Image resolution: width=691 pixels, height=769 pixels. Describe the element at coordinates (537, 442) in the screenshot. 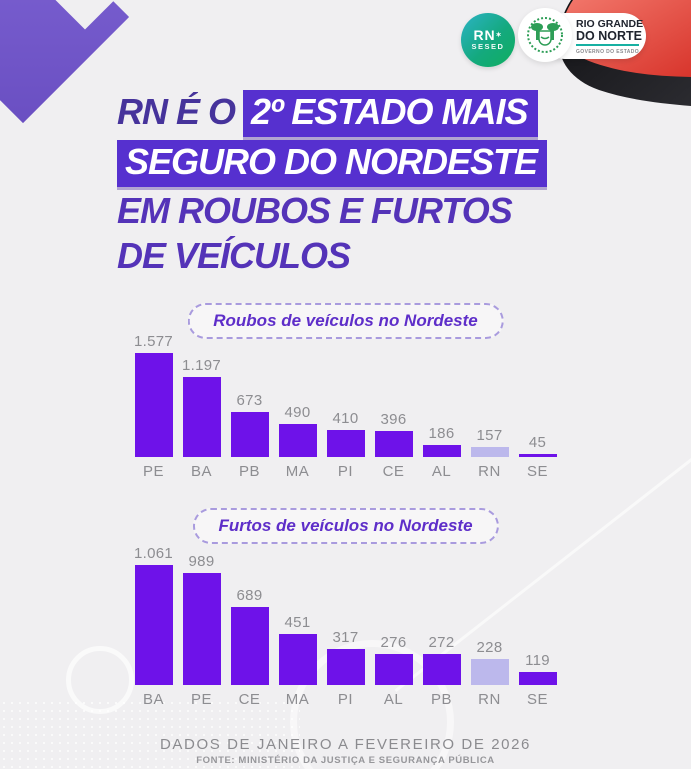

I see `bar-value-label: 45` at that location.